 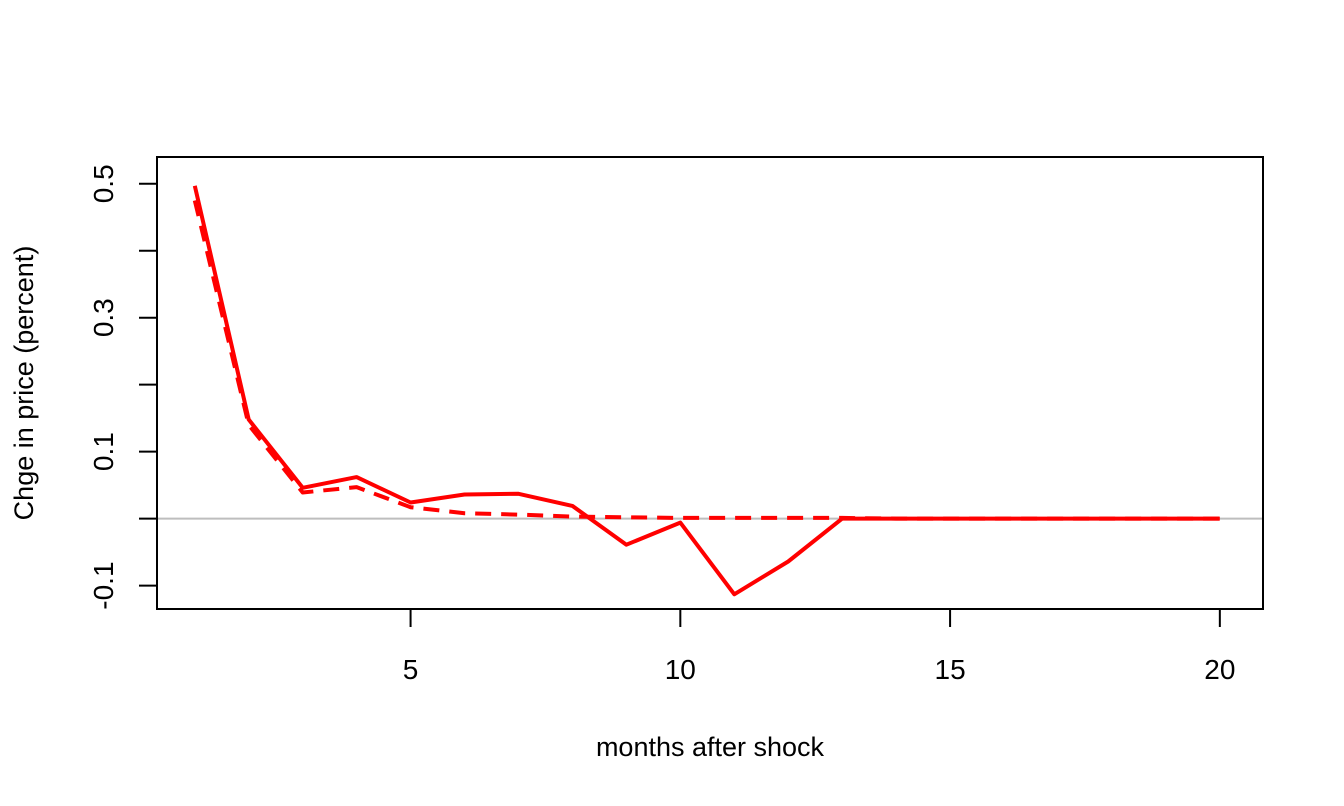 What do you see at coordinates (103, 451) in the screenshot?
I see `y-tick-label: 0.1` at bounding box center [103, 451].